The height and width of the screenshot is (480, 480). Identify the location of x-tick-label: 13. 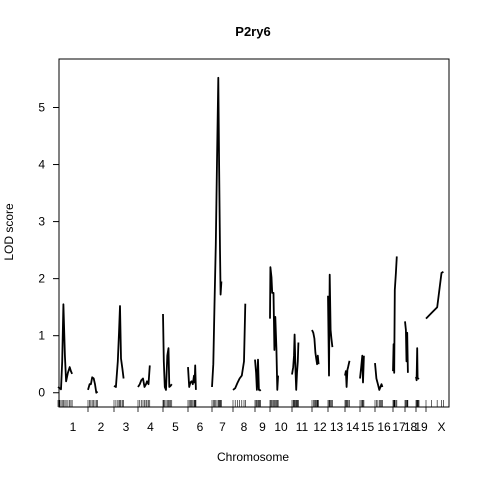
(337, 427).